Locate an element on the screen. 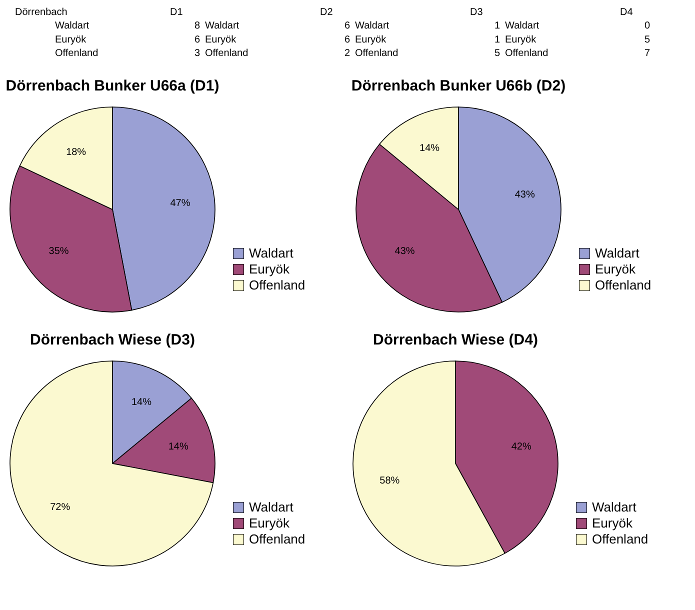 The image size is (695, 610). category-label: D2 is located at coordinates (327, 12).